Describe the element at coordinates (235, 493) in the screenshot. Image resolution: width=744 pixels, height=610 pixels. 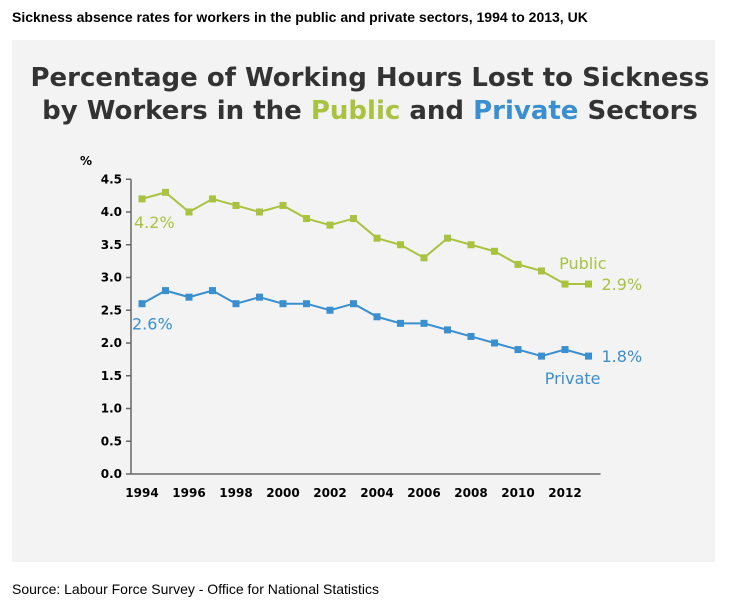
I see `x-tick-label: 1998` at that location.